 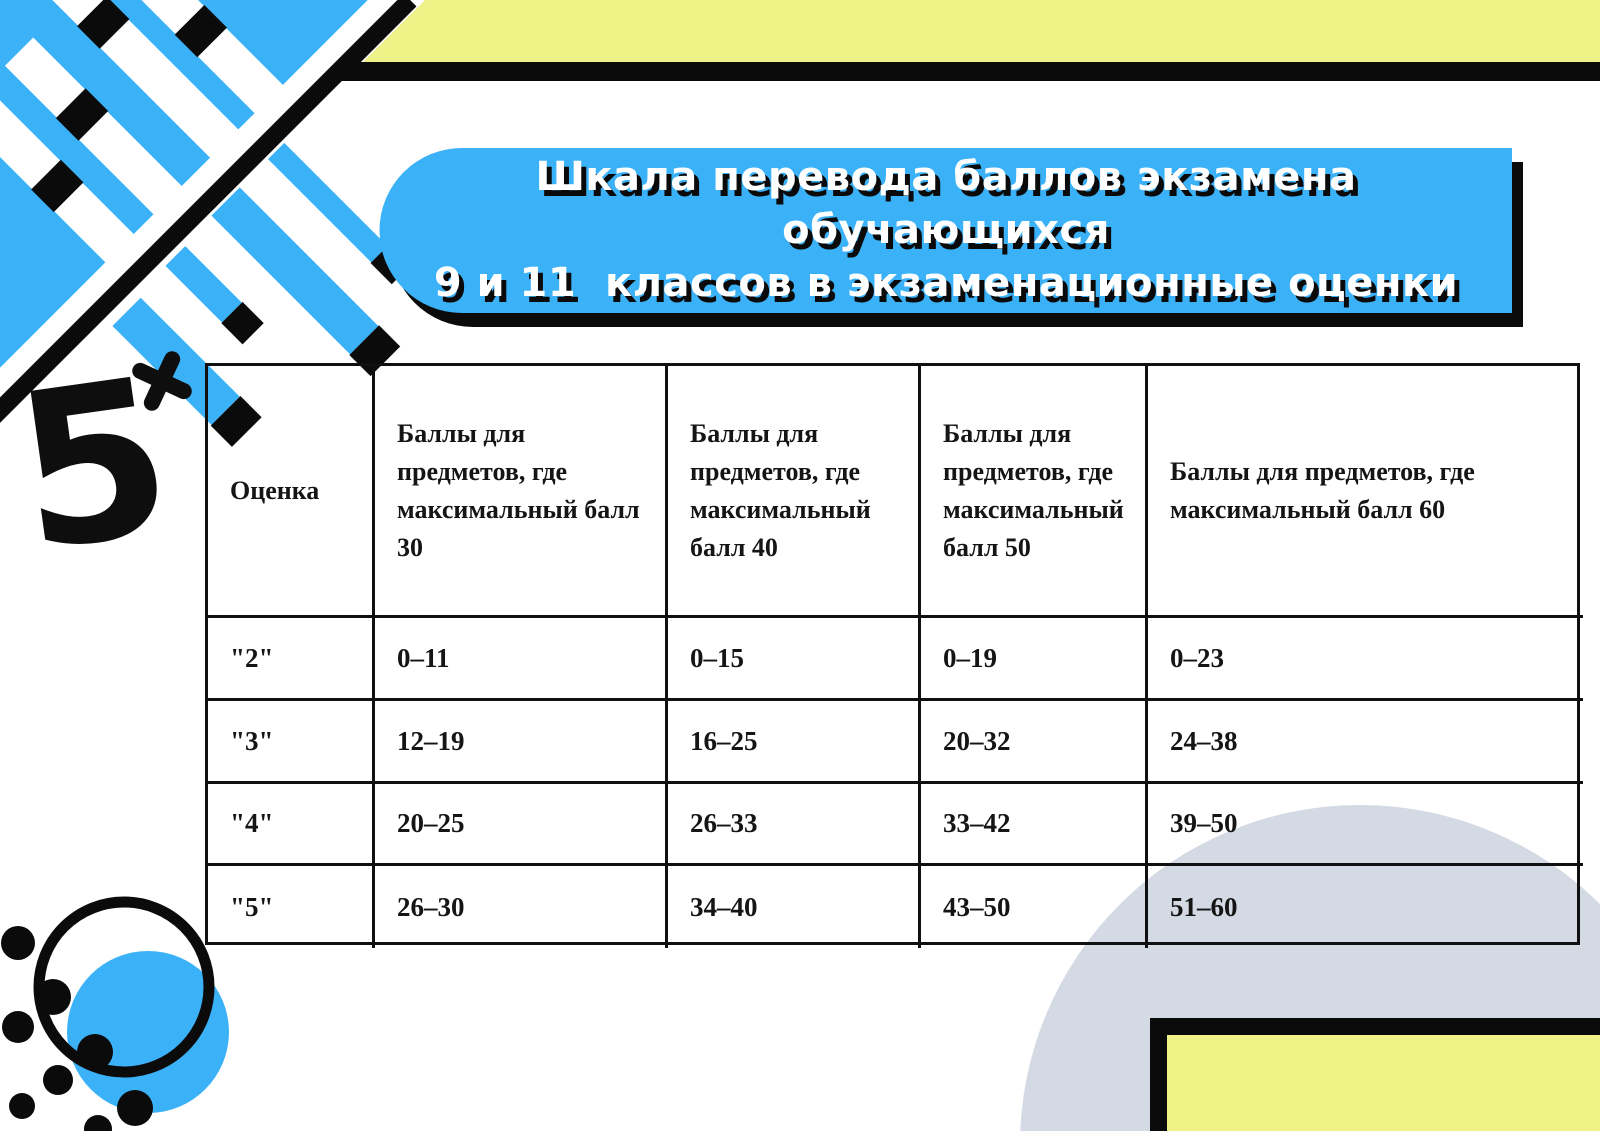 What do you see at coordinates (794, 825) in the screenshot?
I see `table-cell: 26–33` at bounding box center [794, 825].